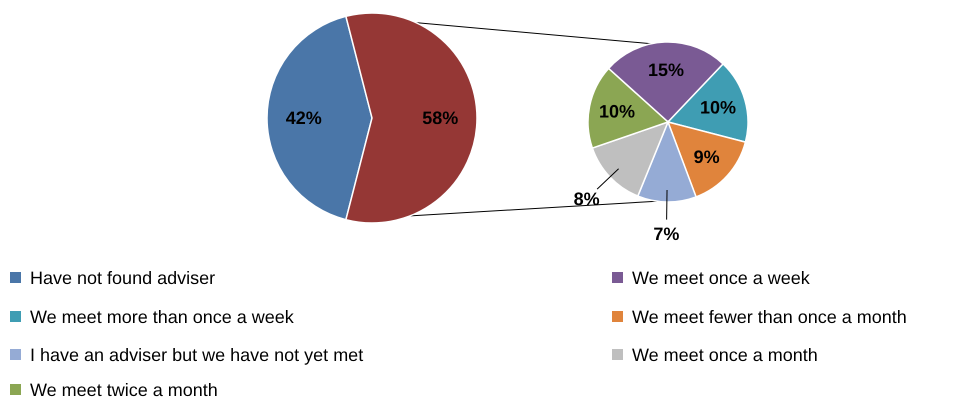 Image resolution: width=977 pixels, height=400 pixels. What do you see at coordinates (123, 278) in the screenshot?
I see `legend-label: Have not found adviser` at bounding box center [123, 278].